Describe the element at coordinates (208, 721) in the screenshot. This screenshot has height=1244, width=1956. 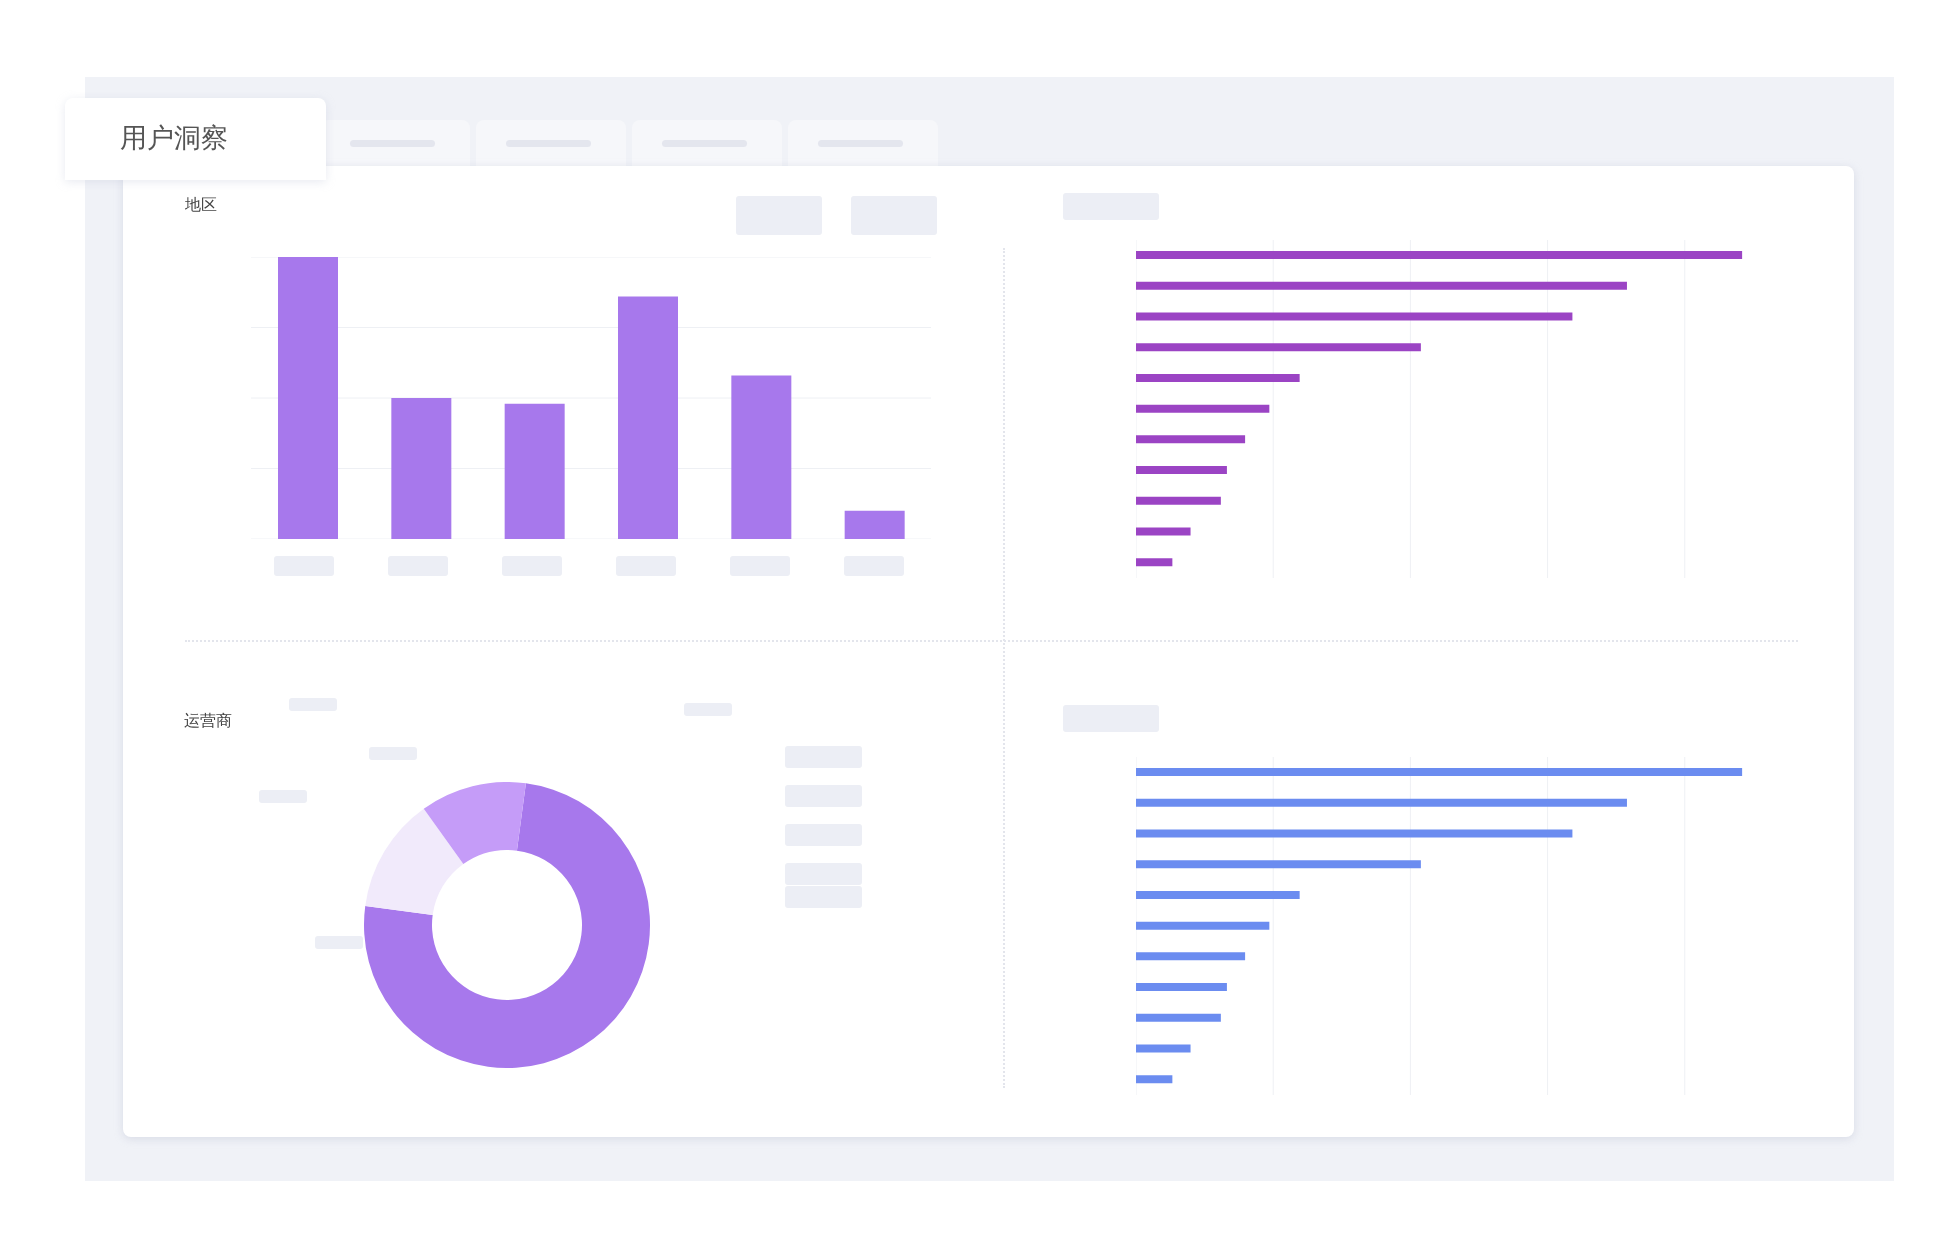
I see `text: 运营商` at that location.